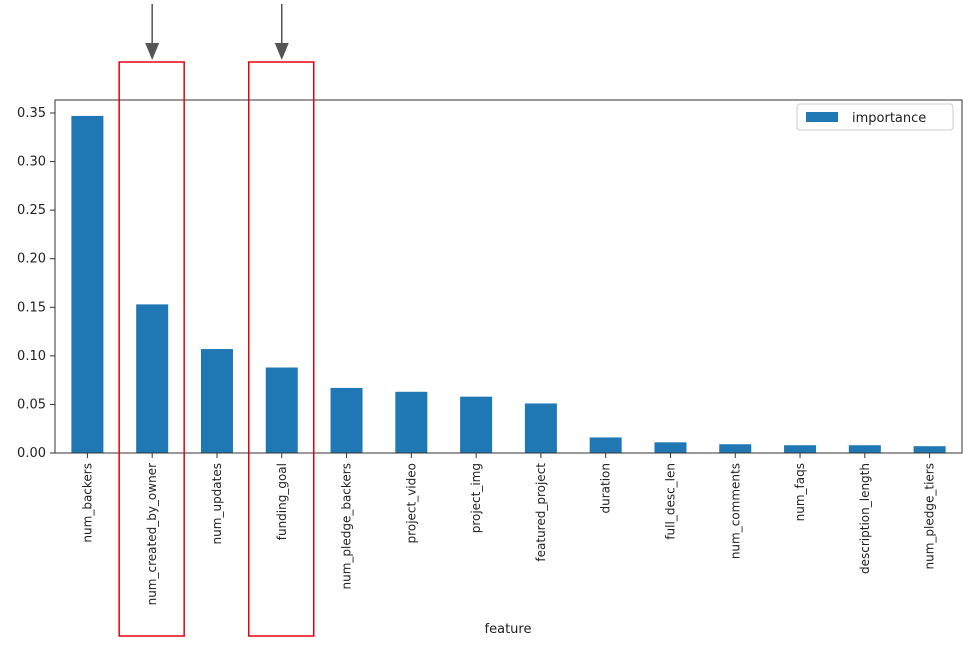 This screenshot has width=972, height=648. What do you see at coordinates (508, 629) in the screenshot?
I see `x-axis-label: feature` at bounding box center [508, 629].